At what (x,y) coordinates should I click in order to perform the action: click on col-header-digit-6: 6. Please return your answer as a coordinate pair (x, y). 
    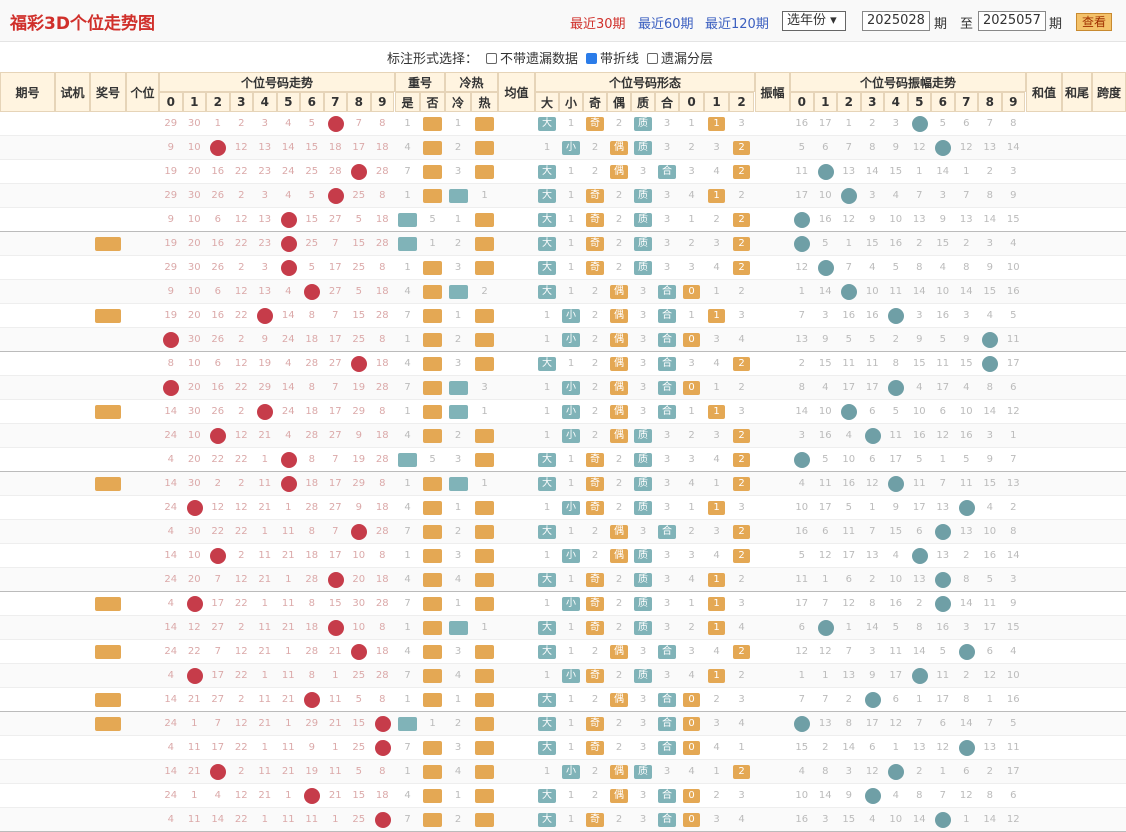
    Looking at the image, I should click on (312, 102).